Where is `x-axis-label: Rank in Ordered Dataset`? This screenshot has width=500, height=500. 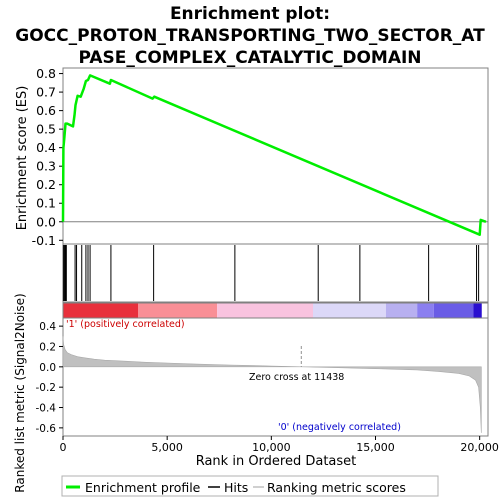
x-axis-label: Rank in Ordered Dataset is located at coordinates (276, 461).